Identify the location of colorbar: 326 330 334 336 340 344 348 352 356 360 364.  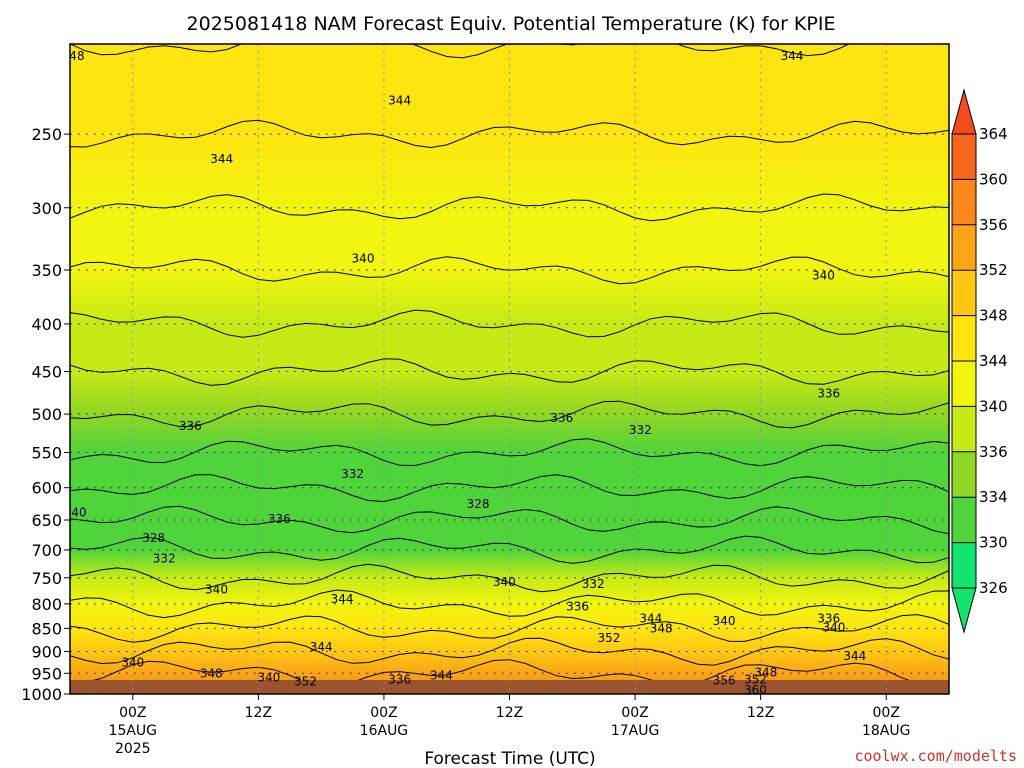
(979, 361).